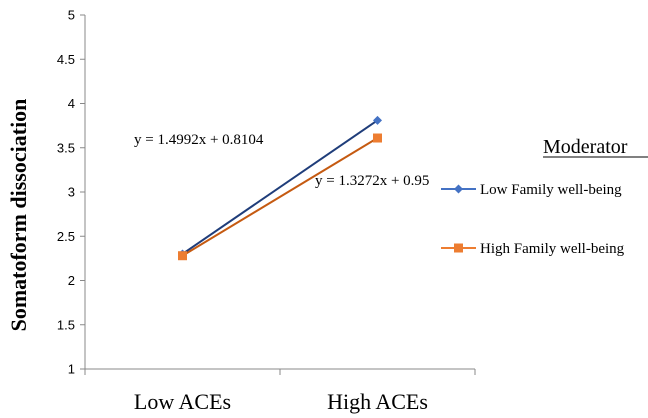 The width and height of the screenshot is (648, 418). I want to click on y-tick-label: 2.5, so click(66, 236).